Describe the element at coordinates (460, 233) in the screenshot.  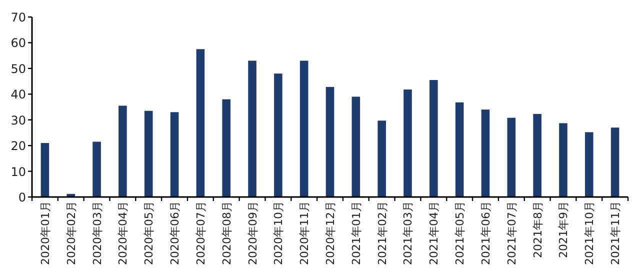
I see `x-tick-label: 2021年05月` at that location.